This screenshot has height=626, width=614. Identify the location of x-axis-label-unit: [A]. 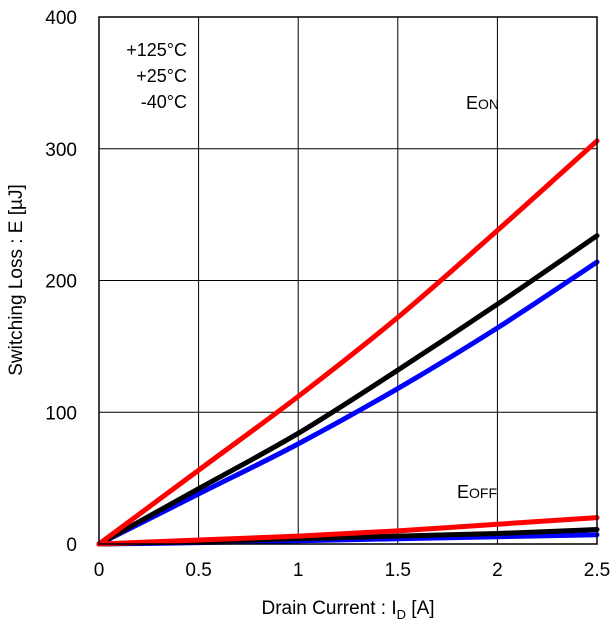
(420, 608).